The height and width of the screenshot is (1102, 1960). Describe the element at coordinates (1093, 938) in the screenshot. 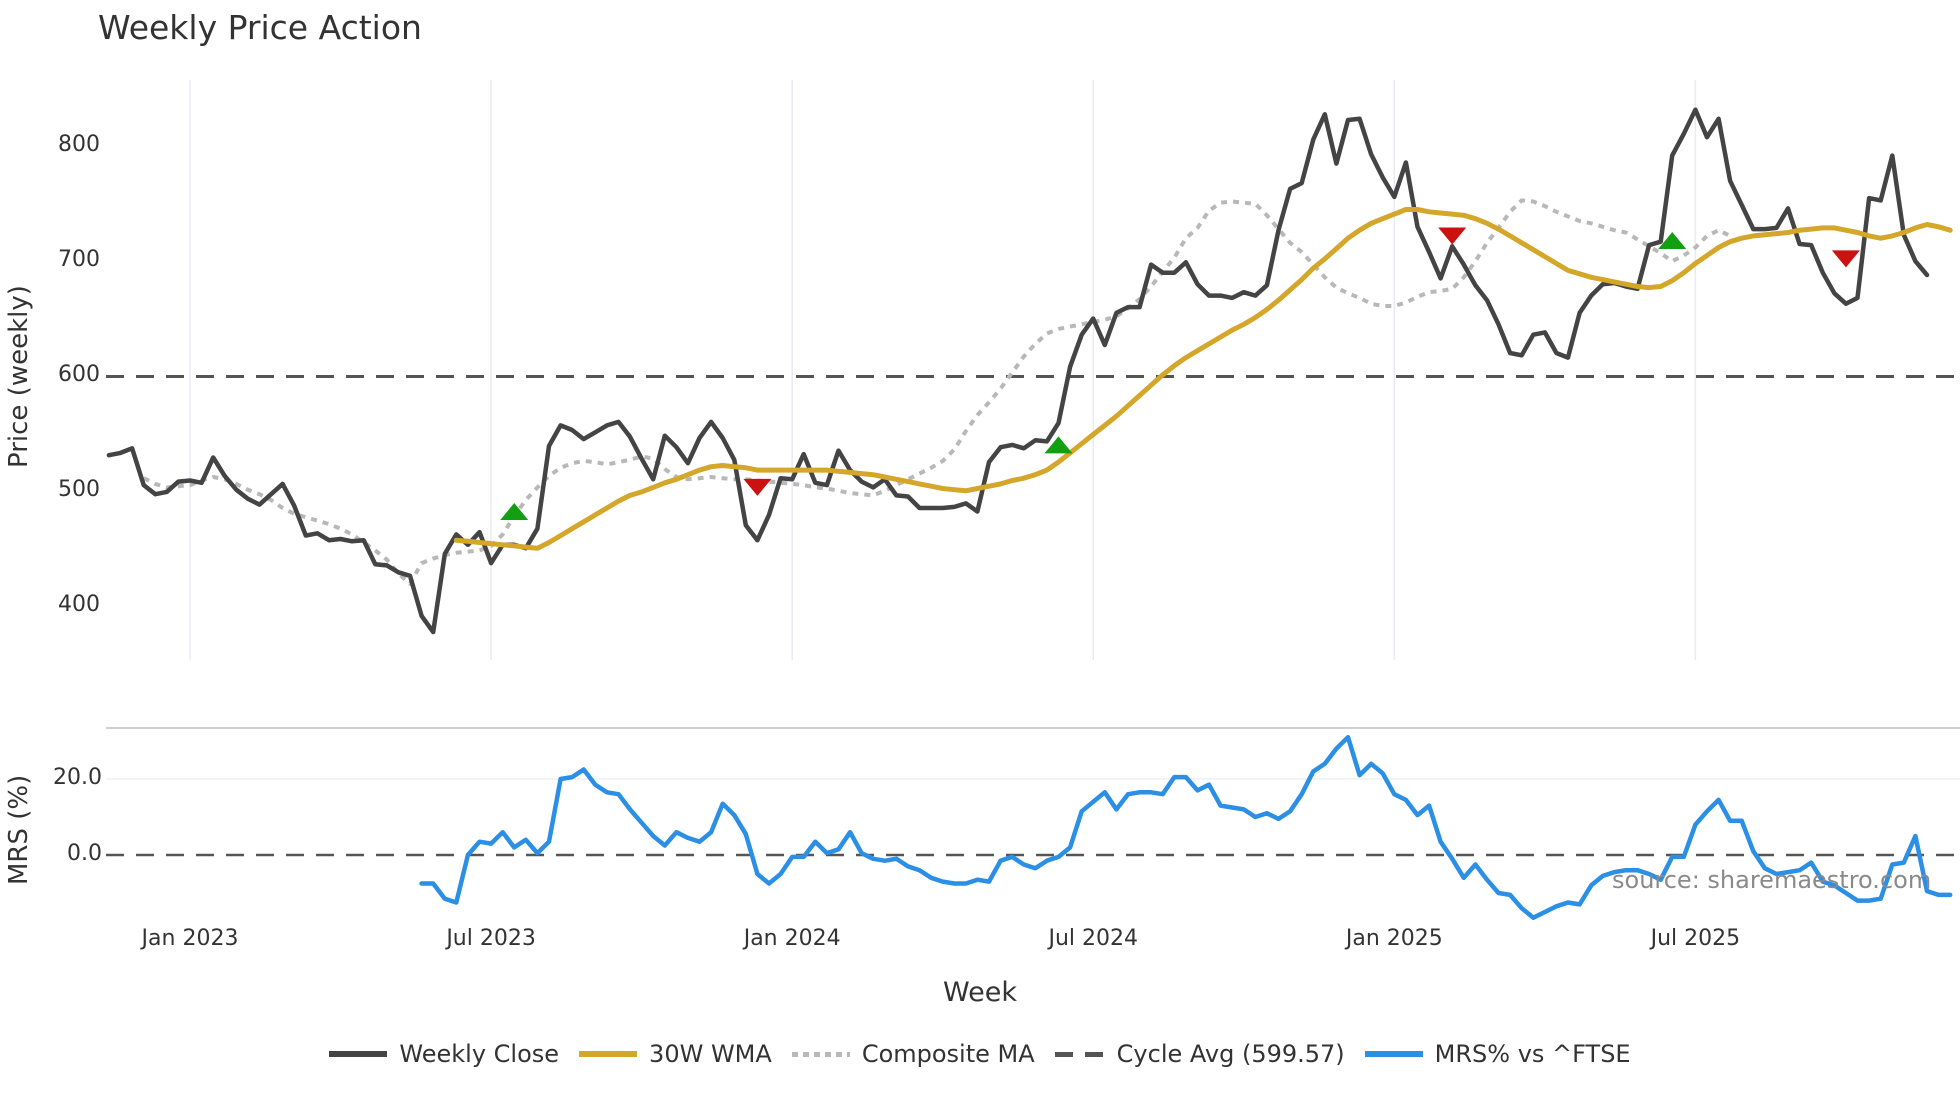

I see `x-tick-label: Jul 2024` at that location.